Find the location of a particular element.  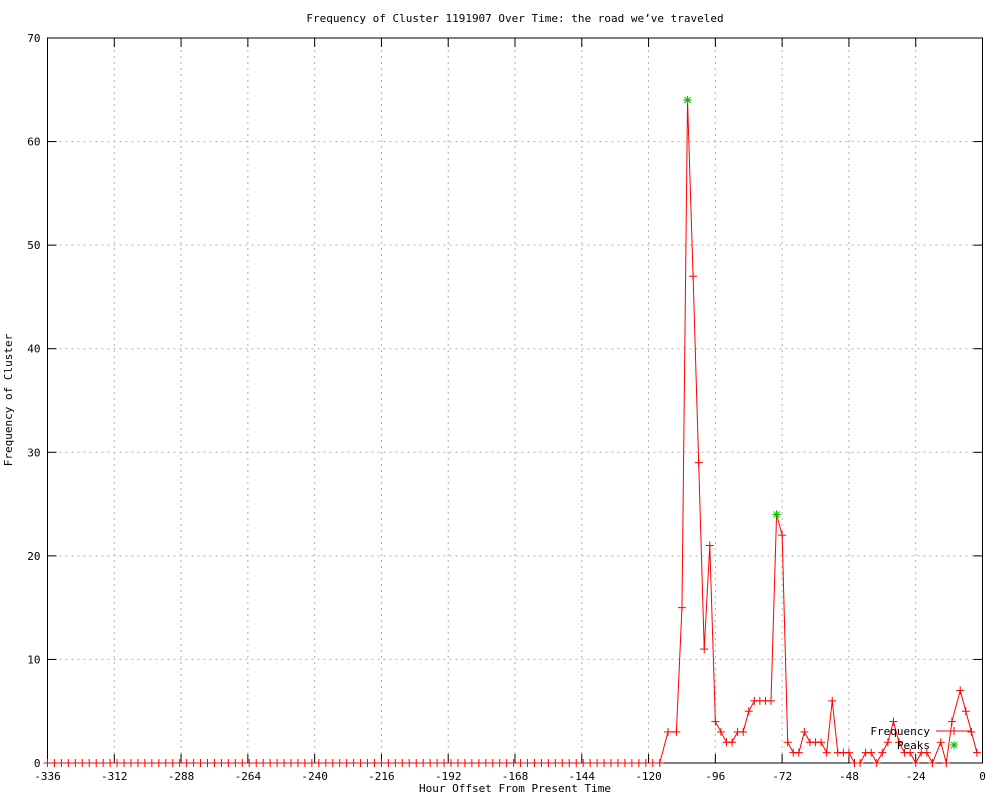

legend-sample-peaks is located at coordinates (954, 745).